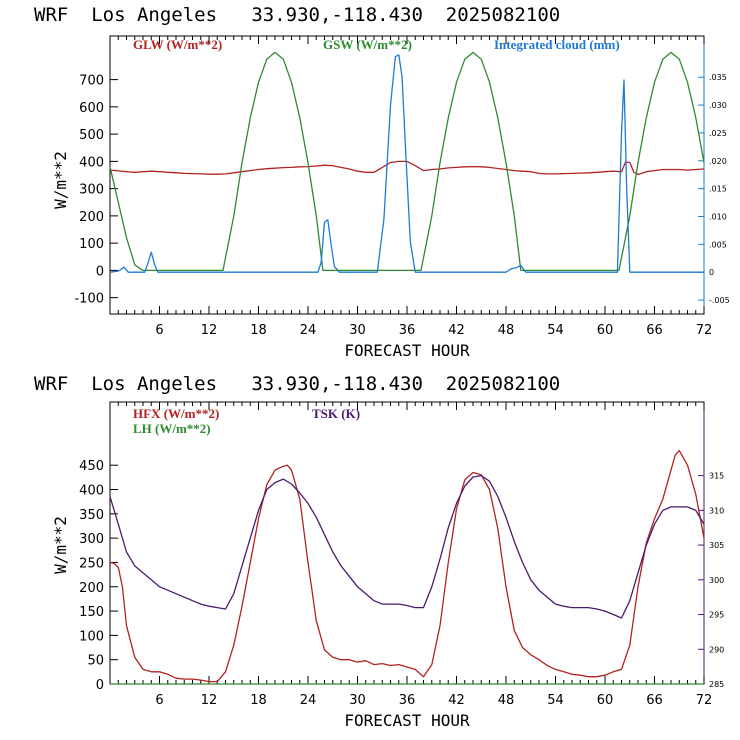 The height and width of the screenshot is (740, 740). Describe the element at coordinates (177, 44) in the screenshot. I see `legend-glw: GLW (W/m**2)` at that location.